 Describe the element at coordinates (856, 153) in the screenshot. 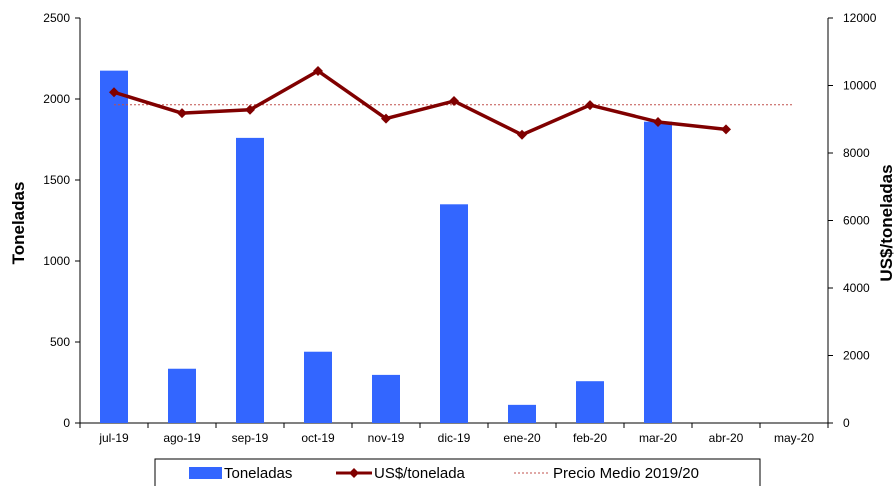

I see `y2-tick-label: 8000` at that location.